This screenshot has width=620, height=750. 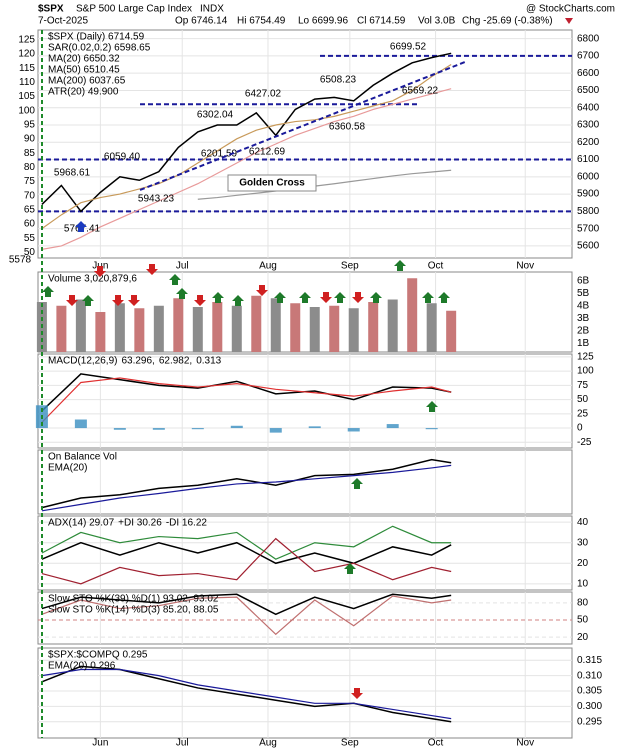 What do you see at coordinates (583, 637) in the screenshot?
I see `y-tick-label: 20` at bounding box center [583, 637].